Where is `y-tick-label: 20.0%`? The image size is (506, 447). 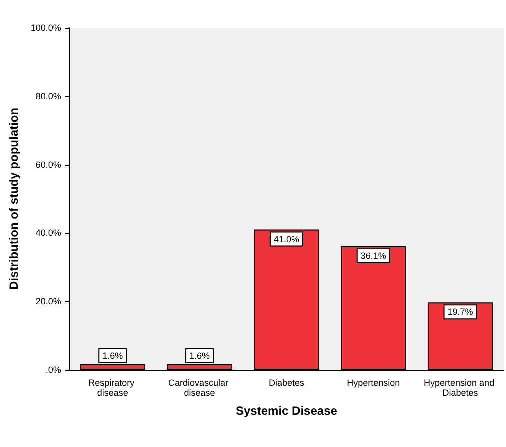 y-tick-label: 20.0% is located at coordinates (49, 301).